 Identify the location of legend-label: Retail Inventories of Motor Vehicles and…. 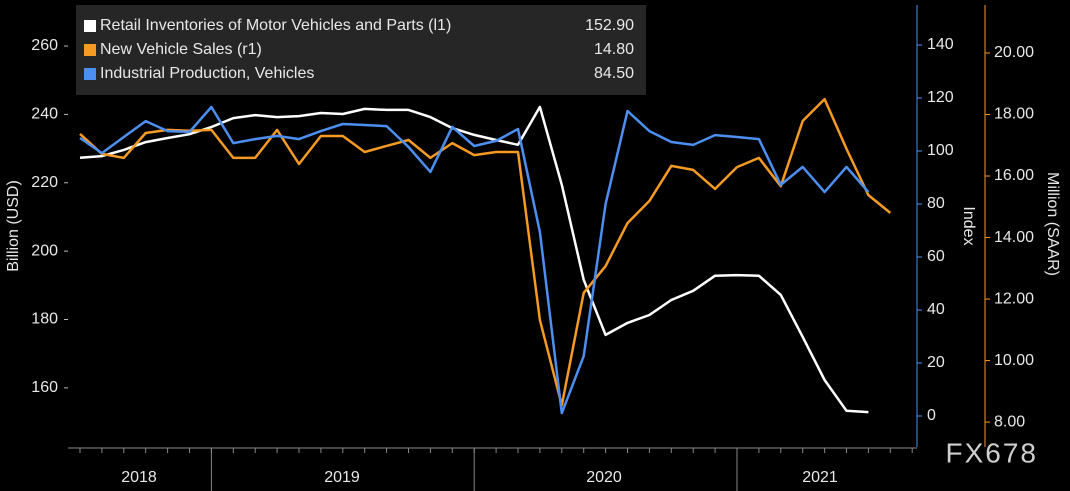
(275, 25).